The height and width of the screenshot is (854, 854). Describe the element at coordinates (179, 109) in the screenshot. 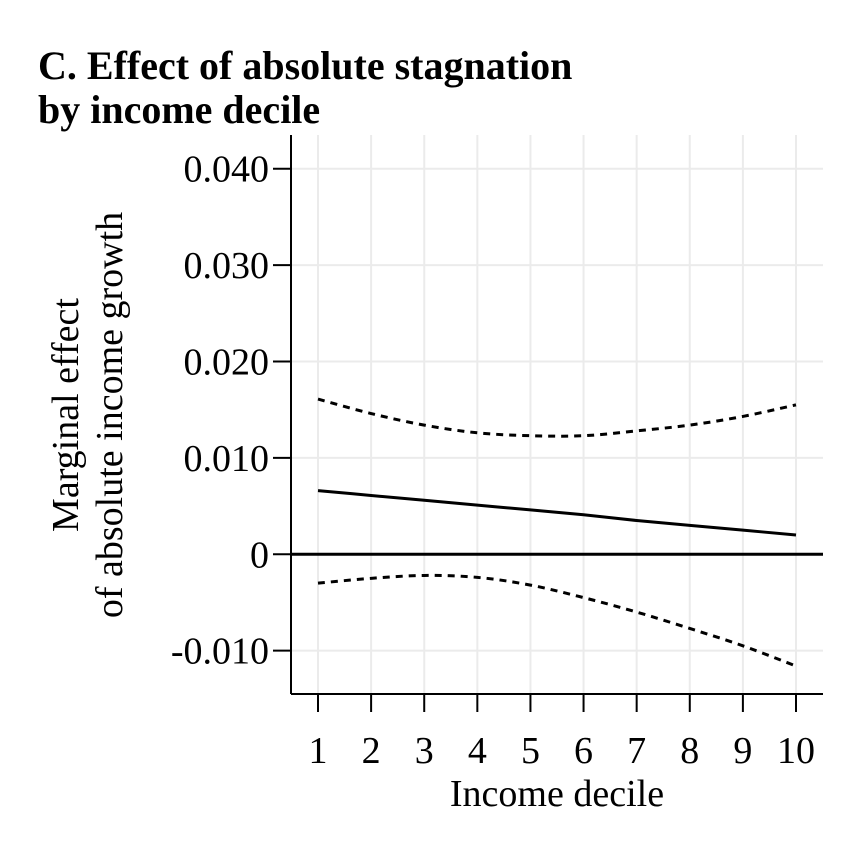

I see `chart-title-line-2: by income decile` at that location.